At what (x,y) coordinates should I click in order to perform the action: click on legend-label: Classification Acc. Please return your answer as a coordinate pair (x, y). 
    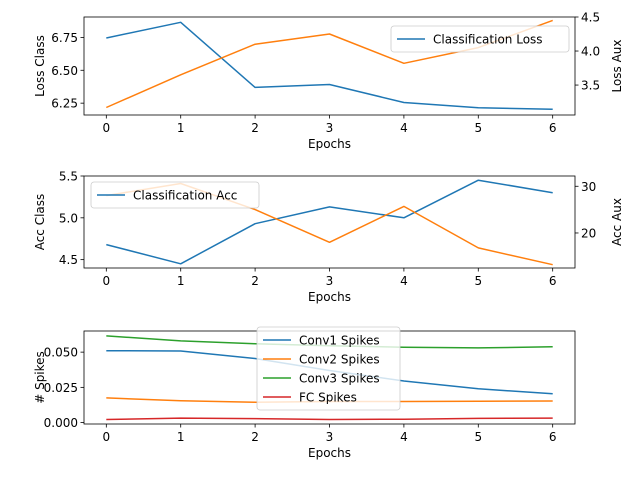
    Looking at the image, I should click on (185, 196).